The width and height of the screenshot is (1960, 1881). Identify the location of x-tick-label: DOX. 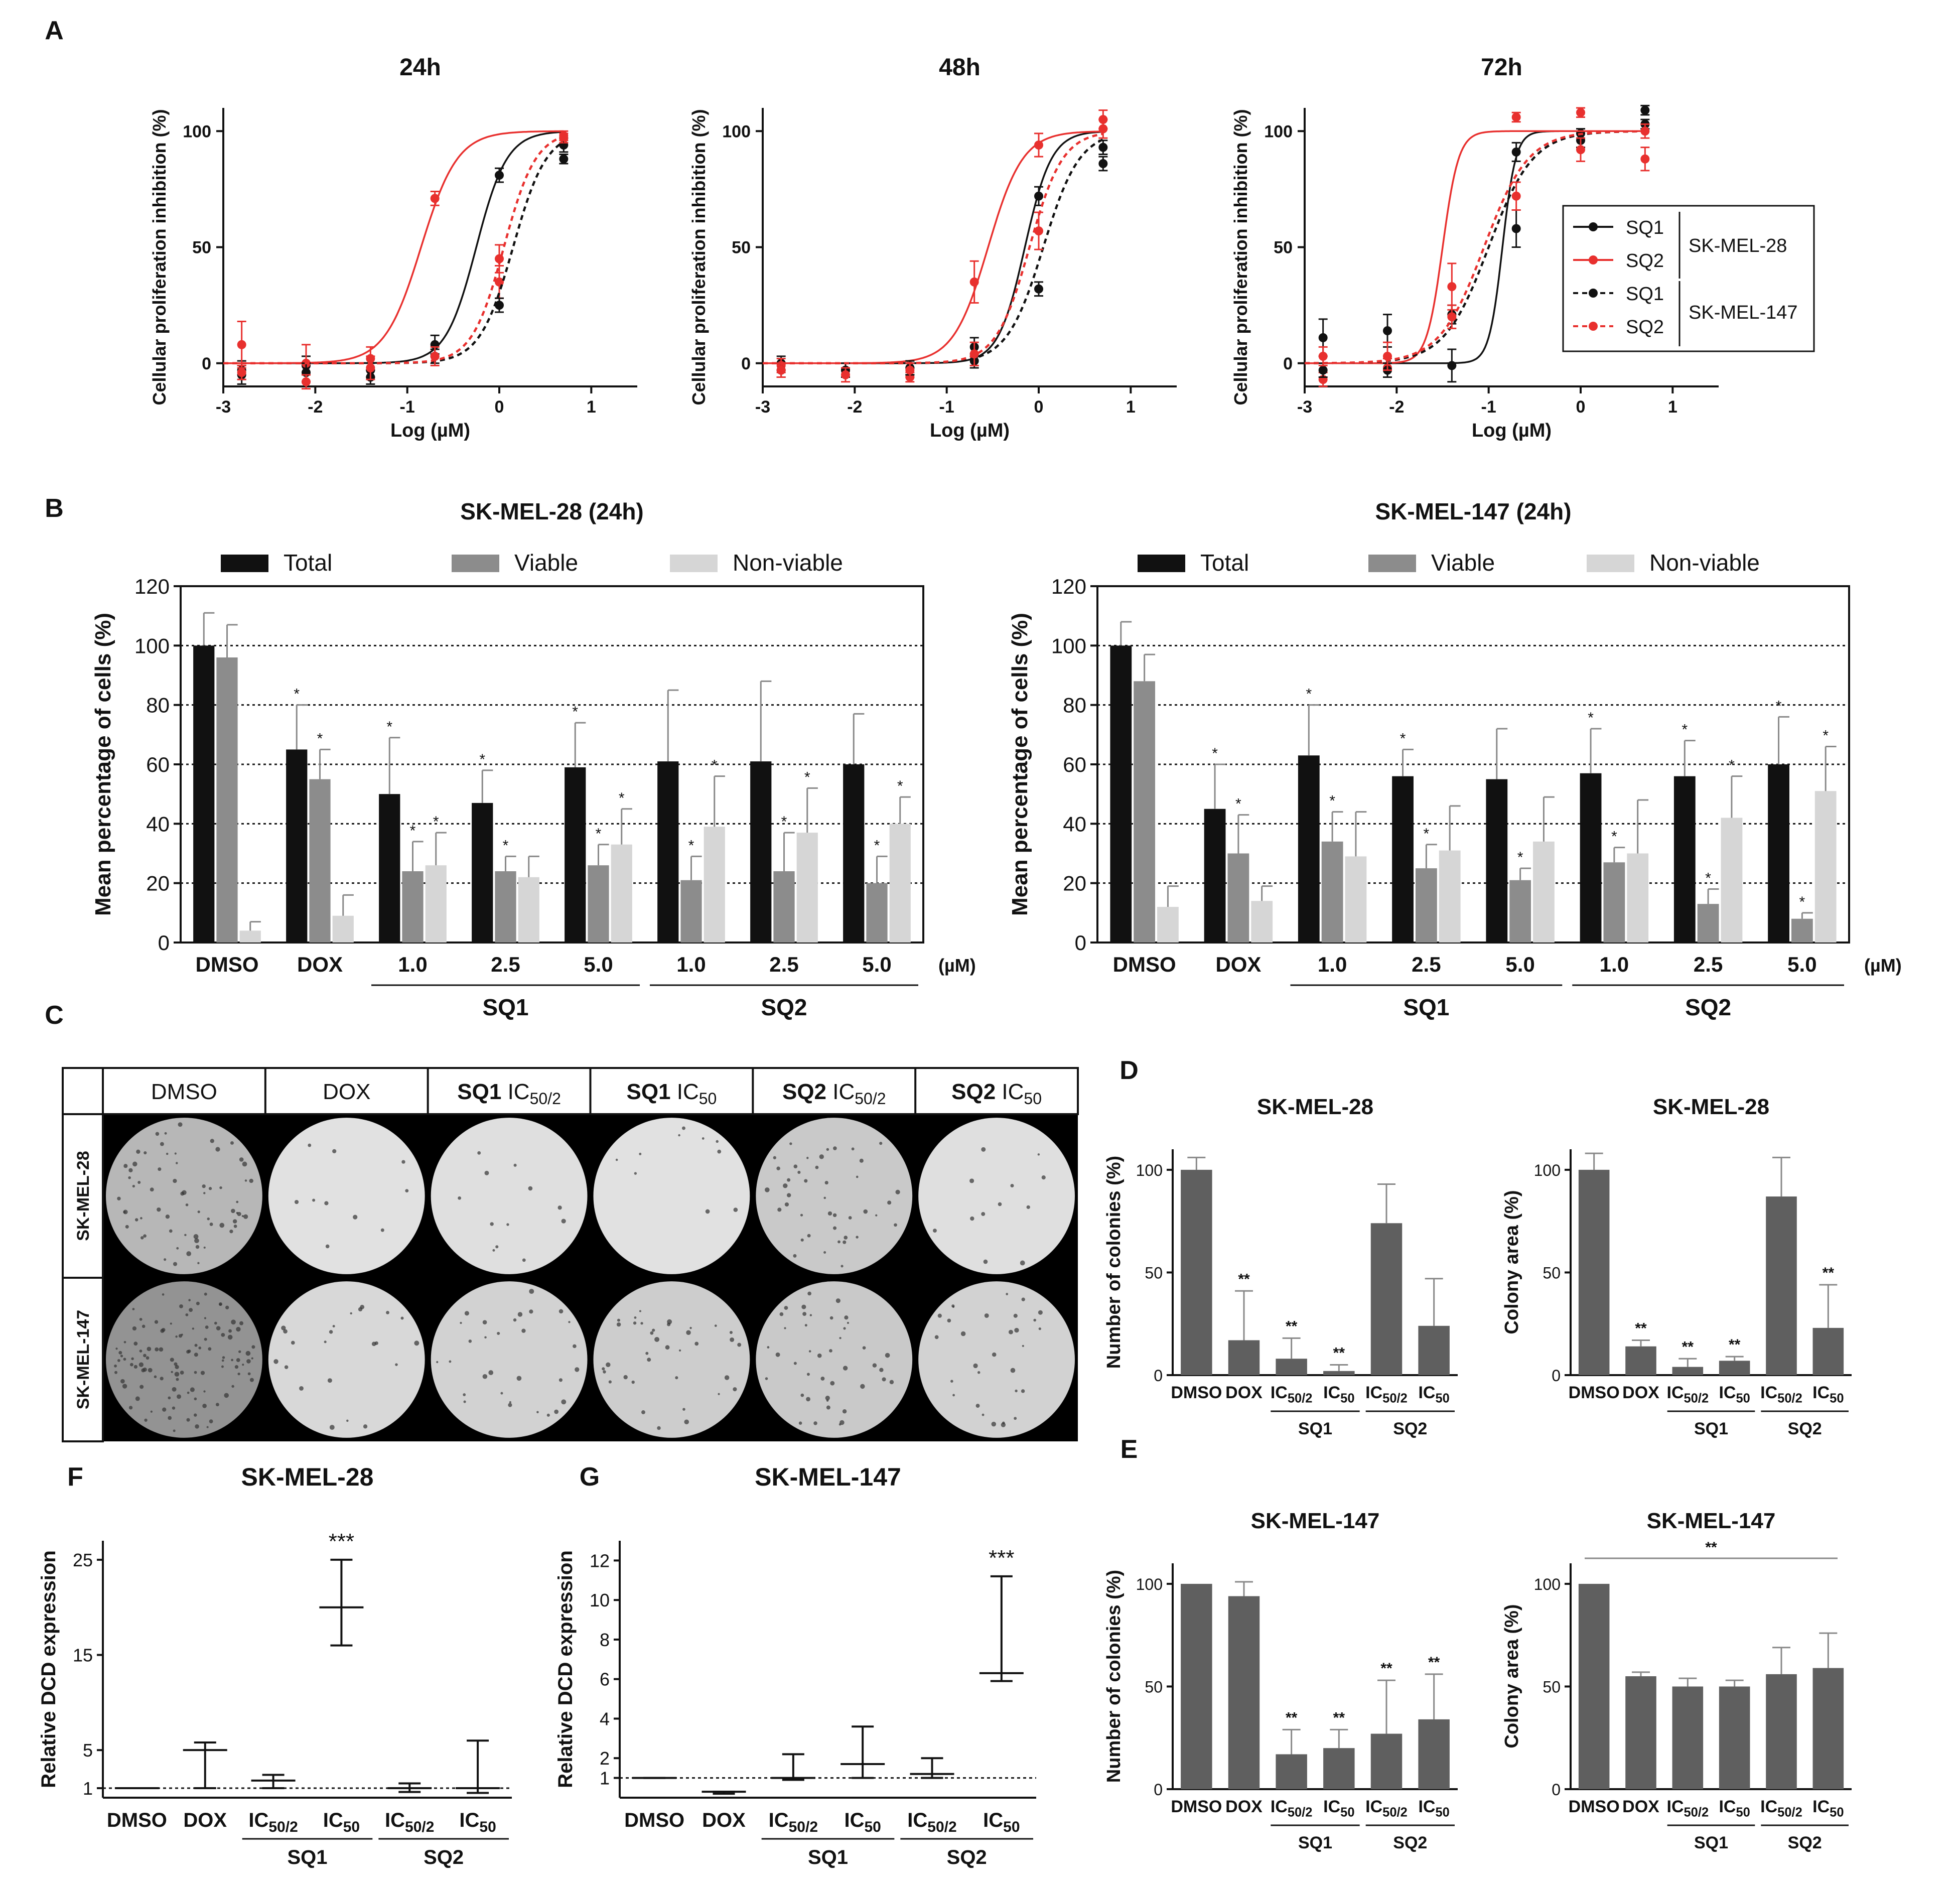
(205, 1820).